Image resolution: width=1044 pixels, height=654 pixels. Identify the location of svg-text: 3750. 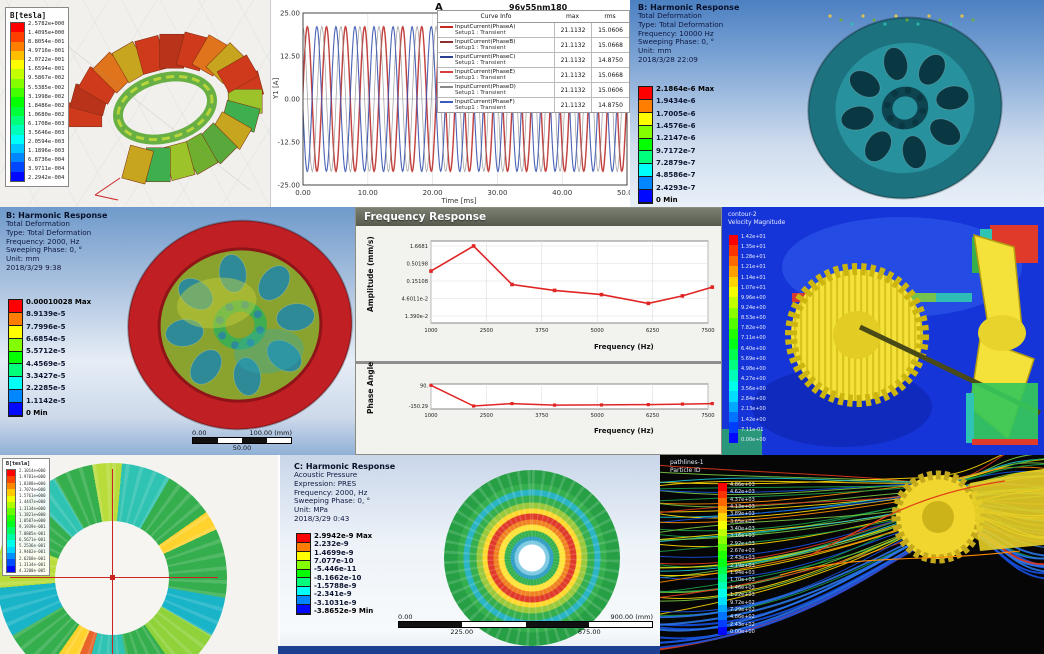
(541, 331).